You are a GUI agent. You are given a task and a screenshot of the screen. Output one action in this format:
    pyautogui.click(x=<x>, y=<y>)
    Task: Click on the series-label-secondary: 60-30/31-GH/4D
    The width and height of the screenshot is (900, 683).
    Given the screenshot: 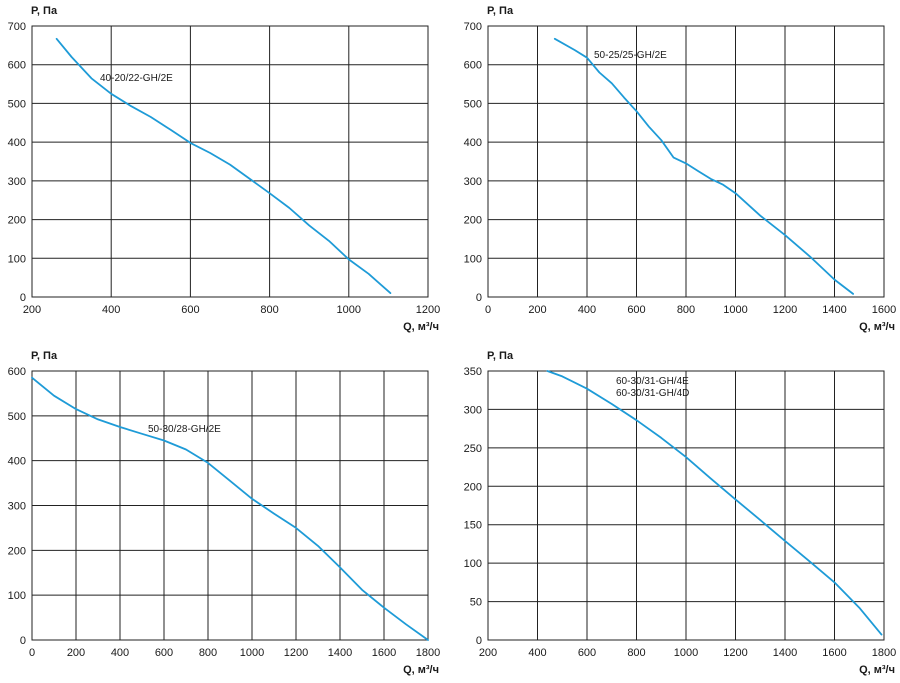 What is the action you would take?
    pyautogui.click(x=652, y=393)
    